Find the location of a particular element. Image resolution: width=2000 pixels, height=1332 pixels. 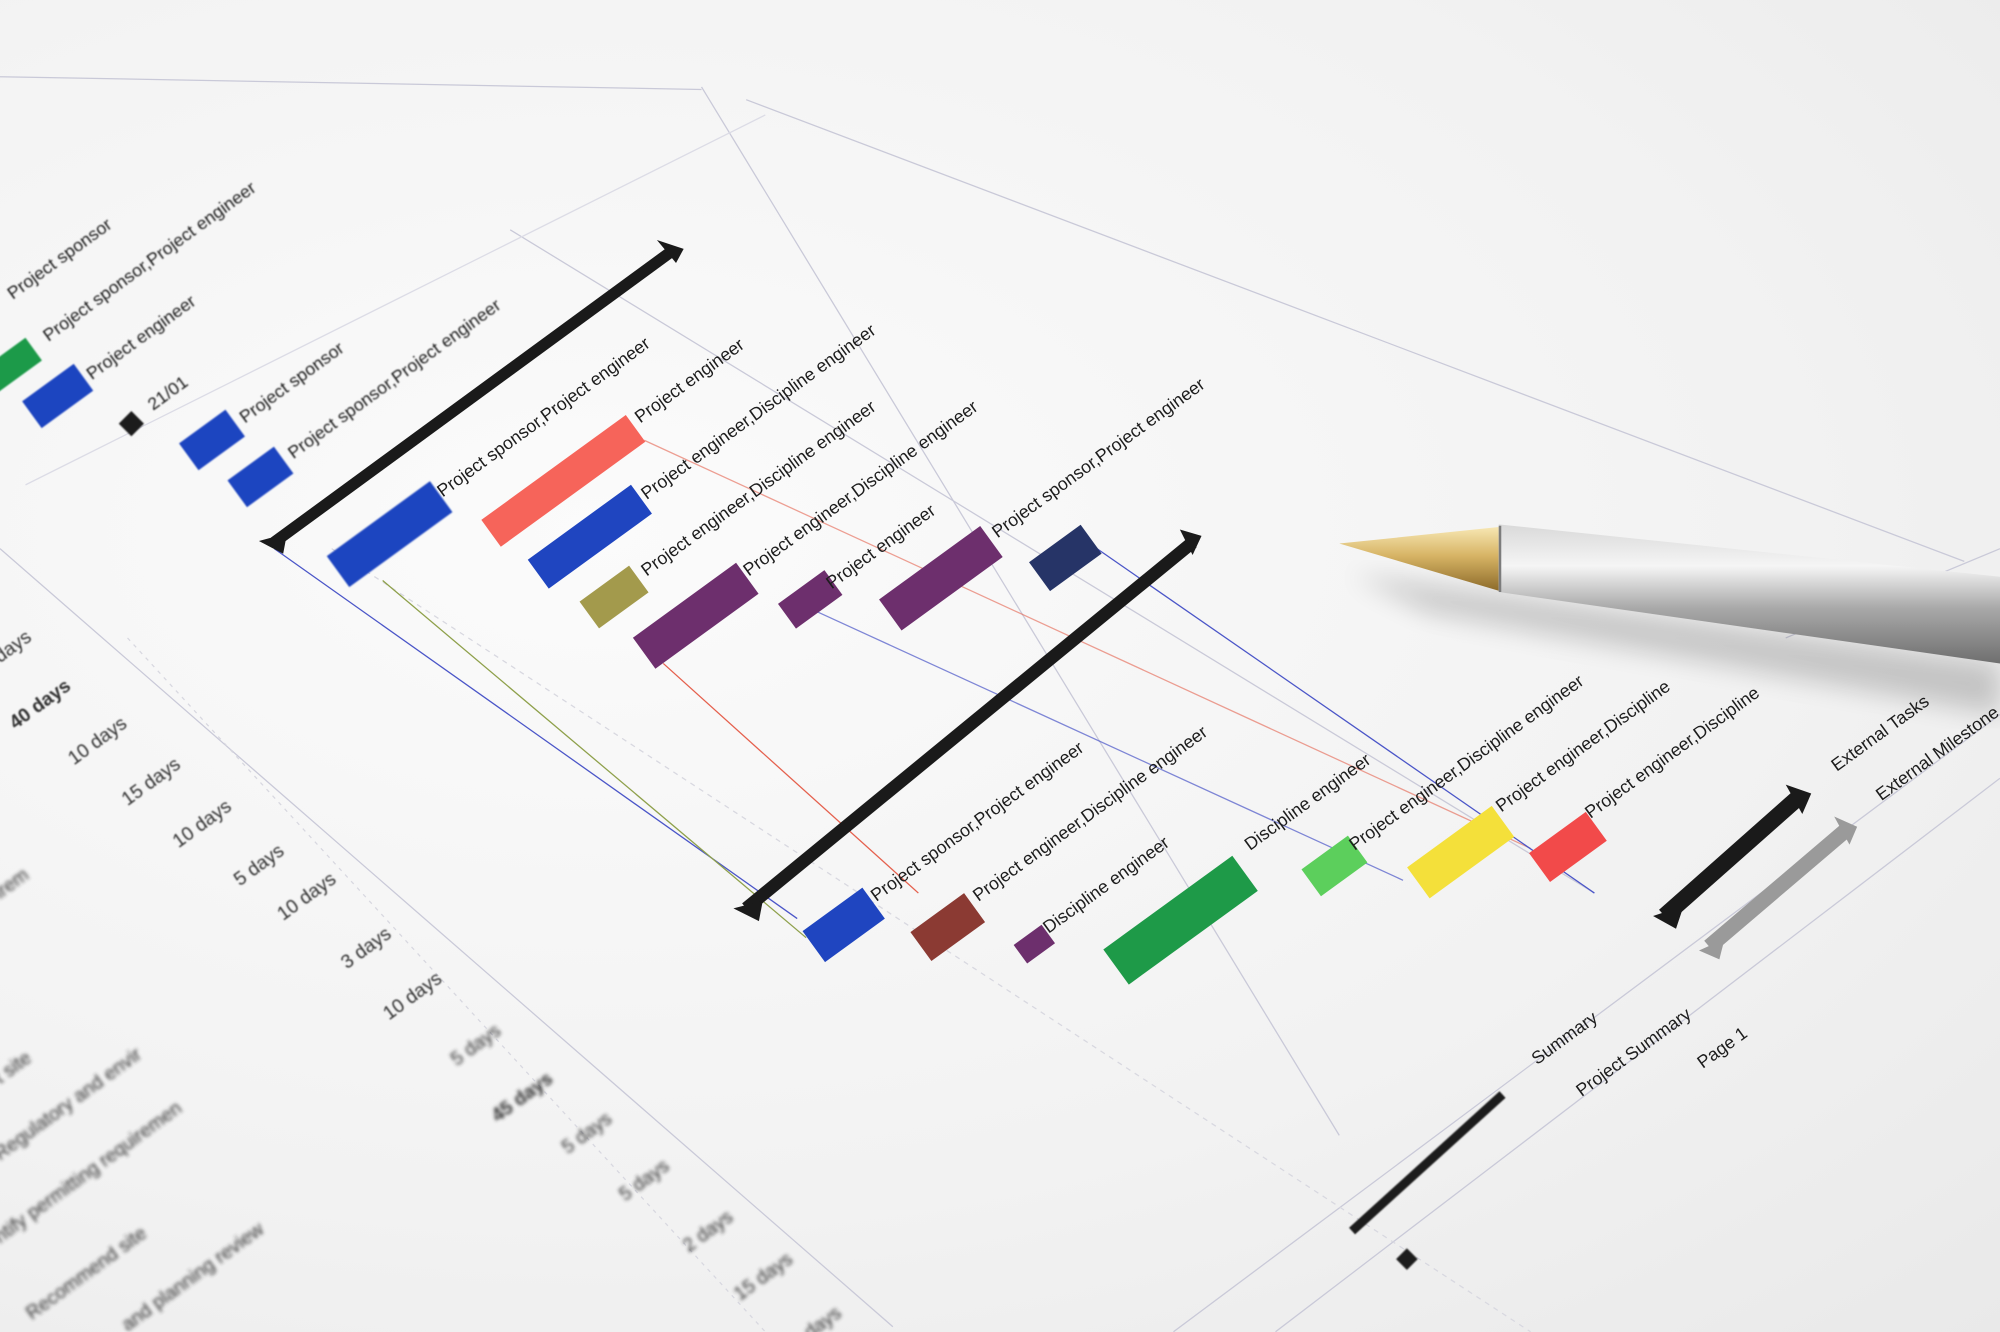

milestone-date-label: 21/01 is located at coordinates (168, 393).